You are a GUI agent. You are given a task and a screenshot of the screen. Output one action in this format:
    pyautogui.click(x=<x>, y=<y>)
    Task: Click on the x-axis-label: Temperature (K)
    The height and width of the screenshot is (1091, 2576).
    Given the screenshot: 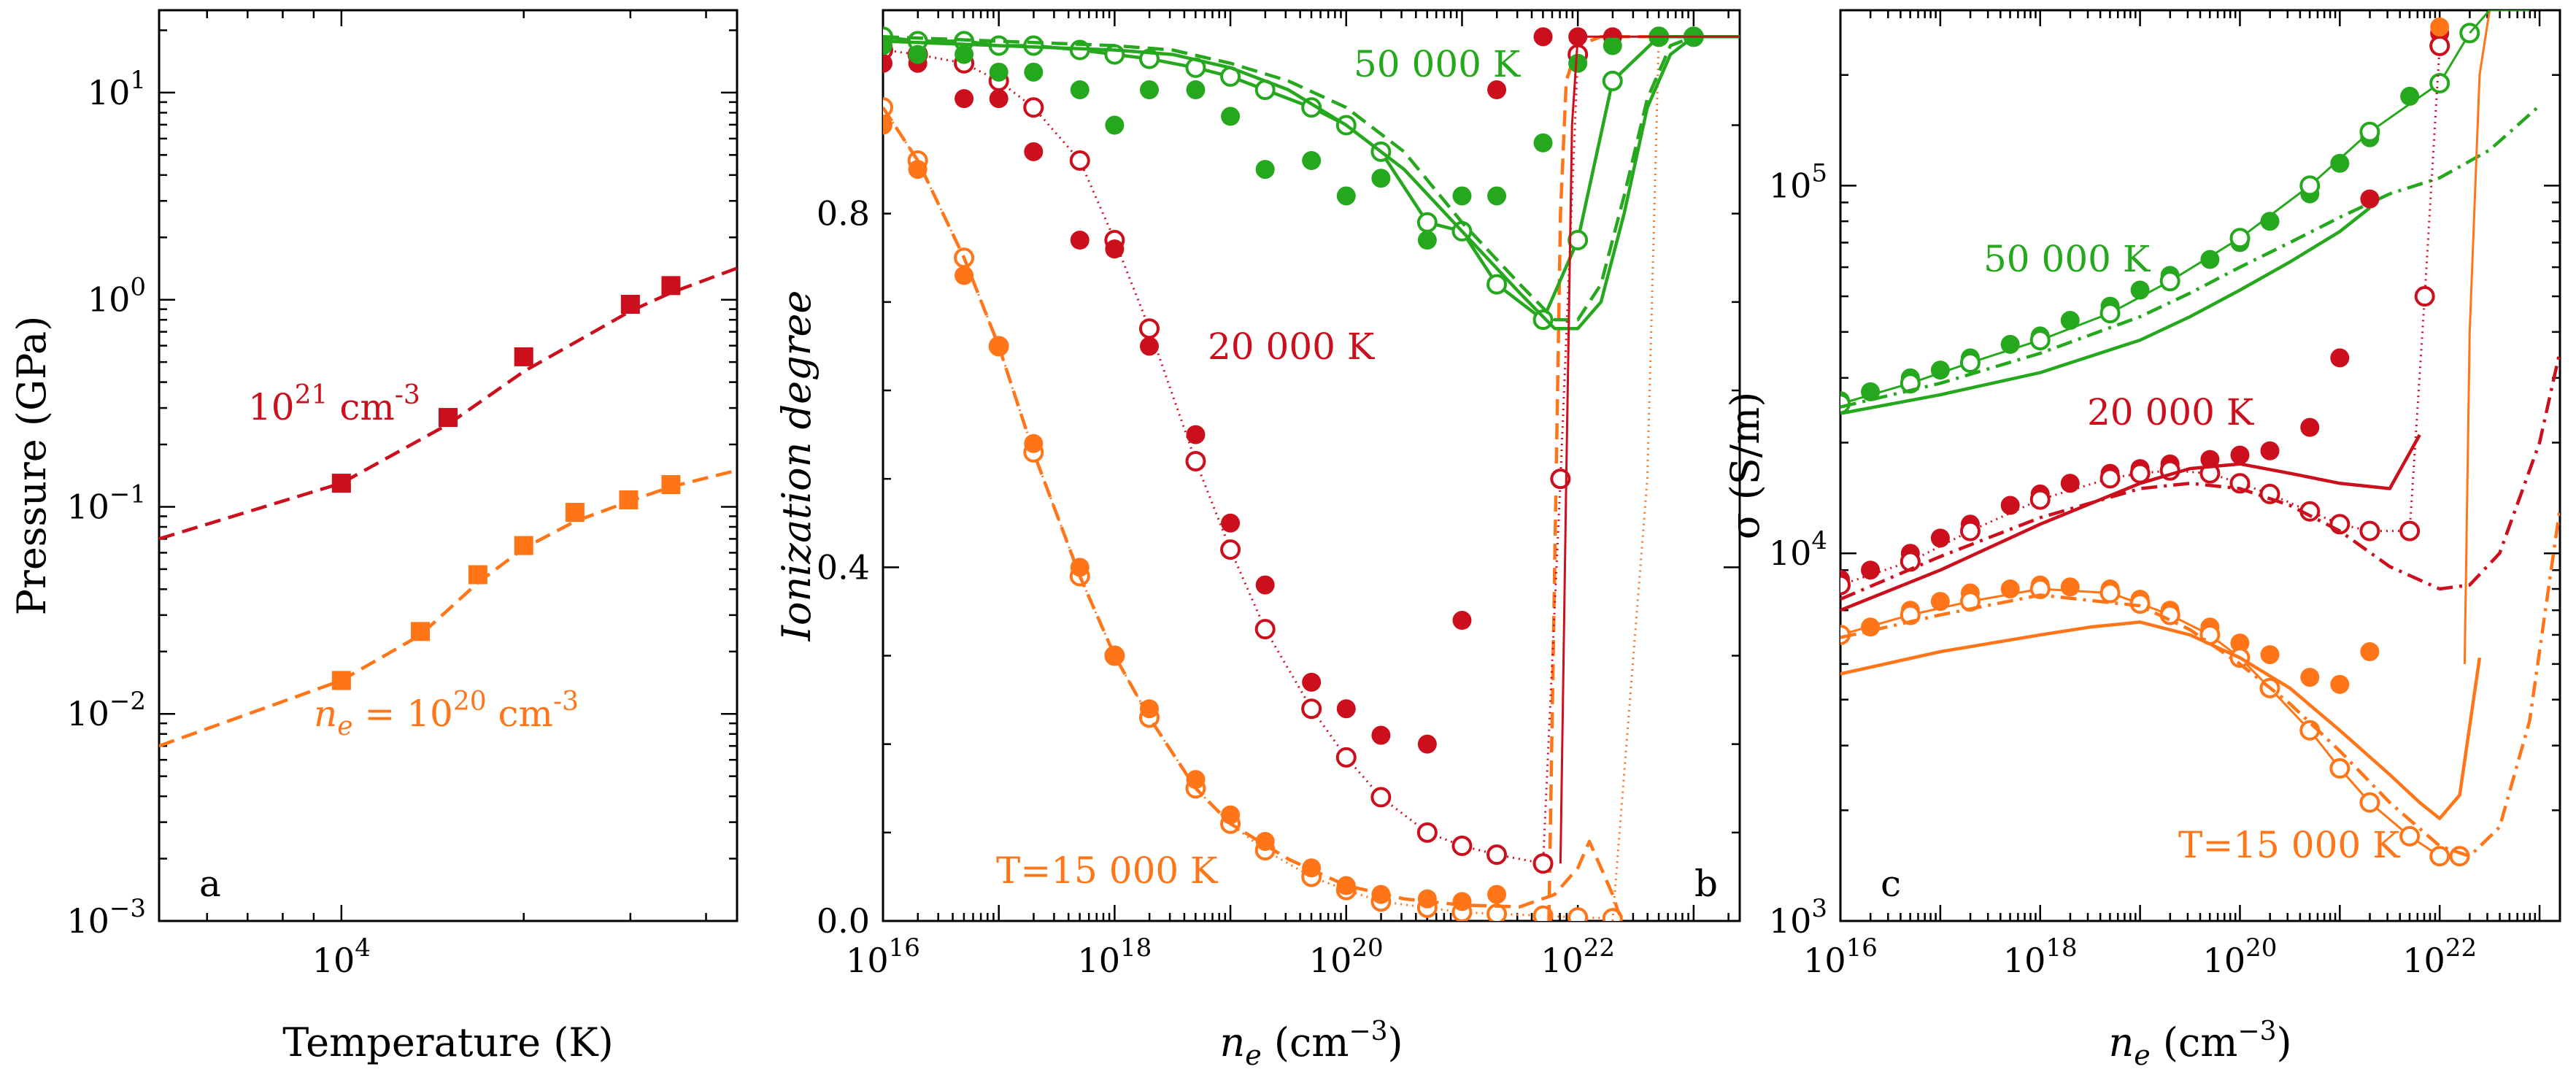 What is the action you would take?
    pyautogui.click(x=448, y=1042)
    